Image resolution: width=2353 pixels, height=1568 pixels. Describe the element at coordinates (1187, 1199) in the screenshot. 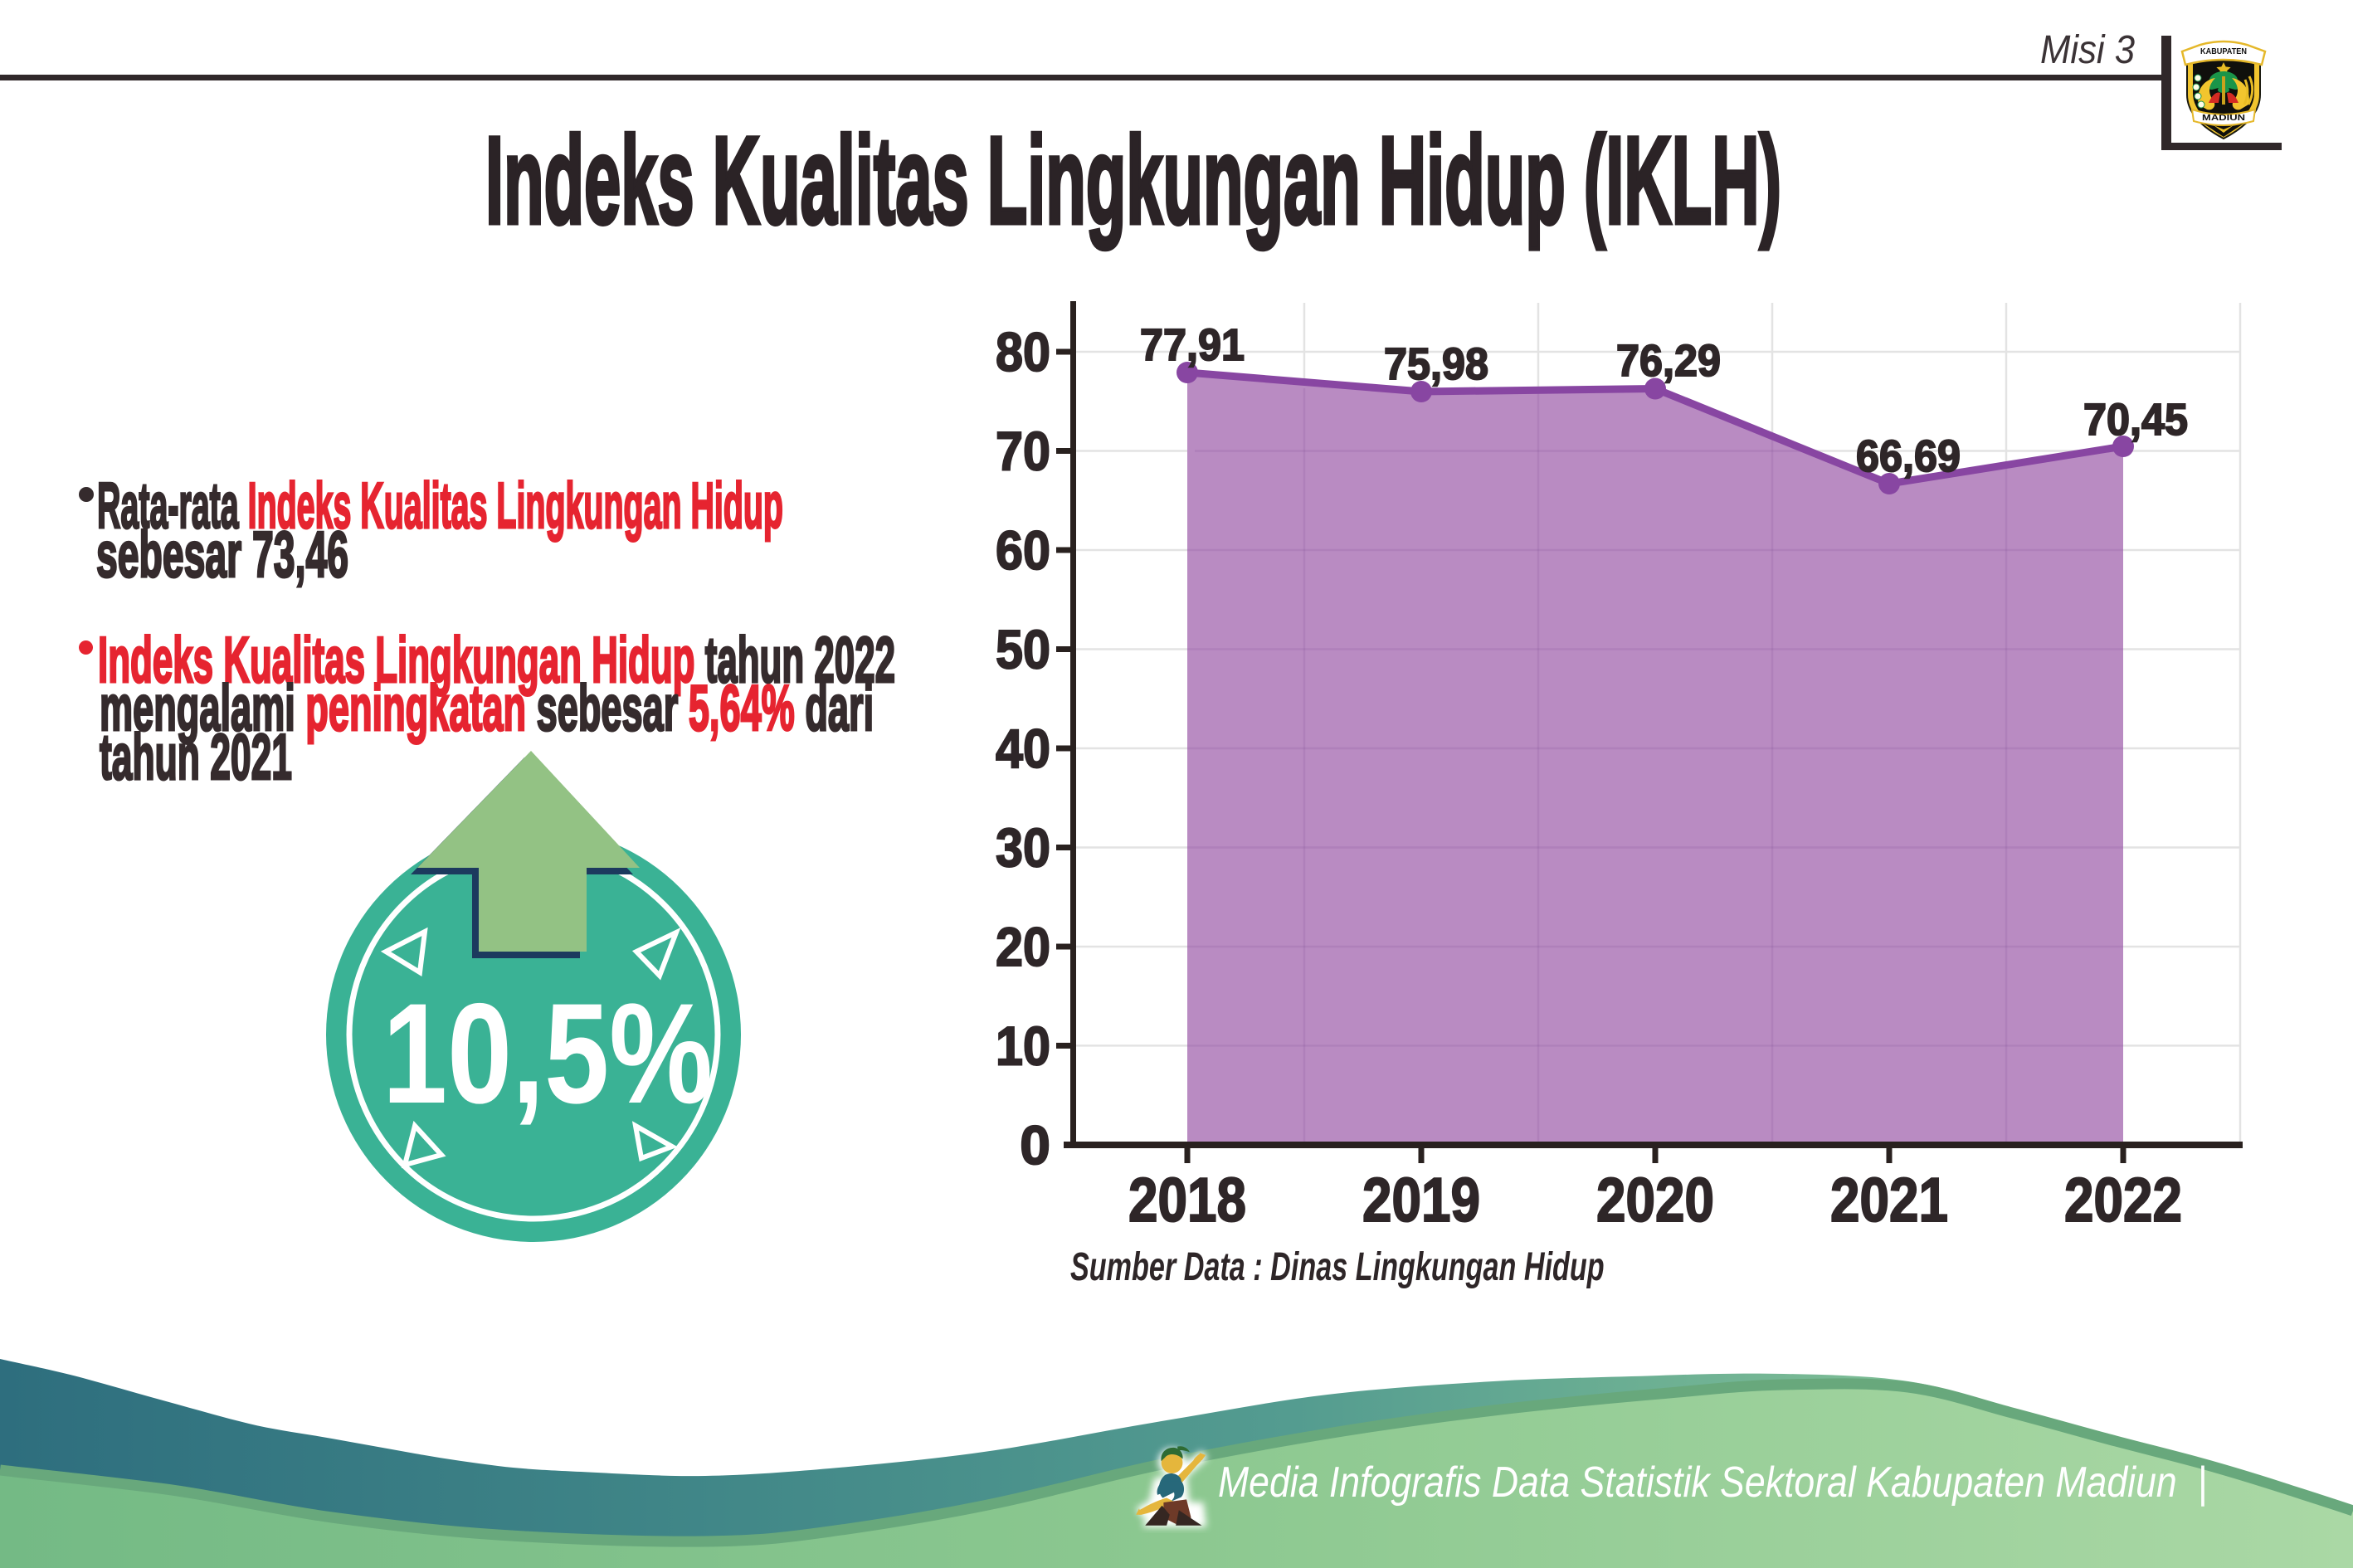

I see `svg-text: 2018` at that location.